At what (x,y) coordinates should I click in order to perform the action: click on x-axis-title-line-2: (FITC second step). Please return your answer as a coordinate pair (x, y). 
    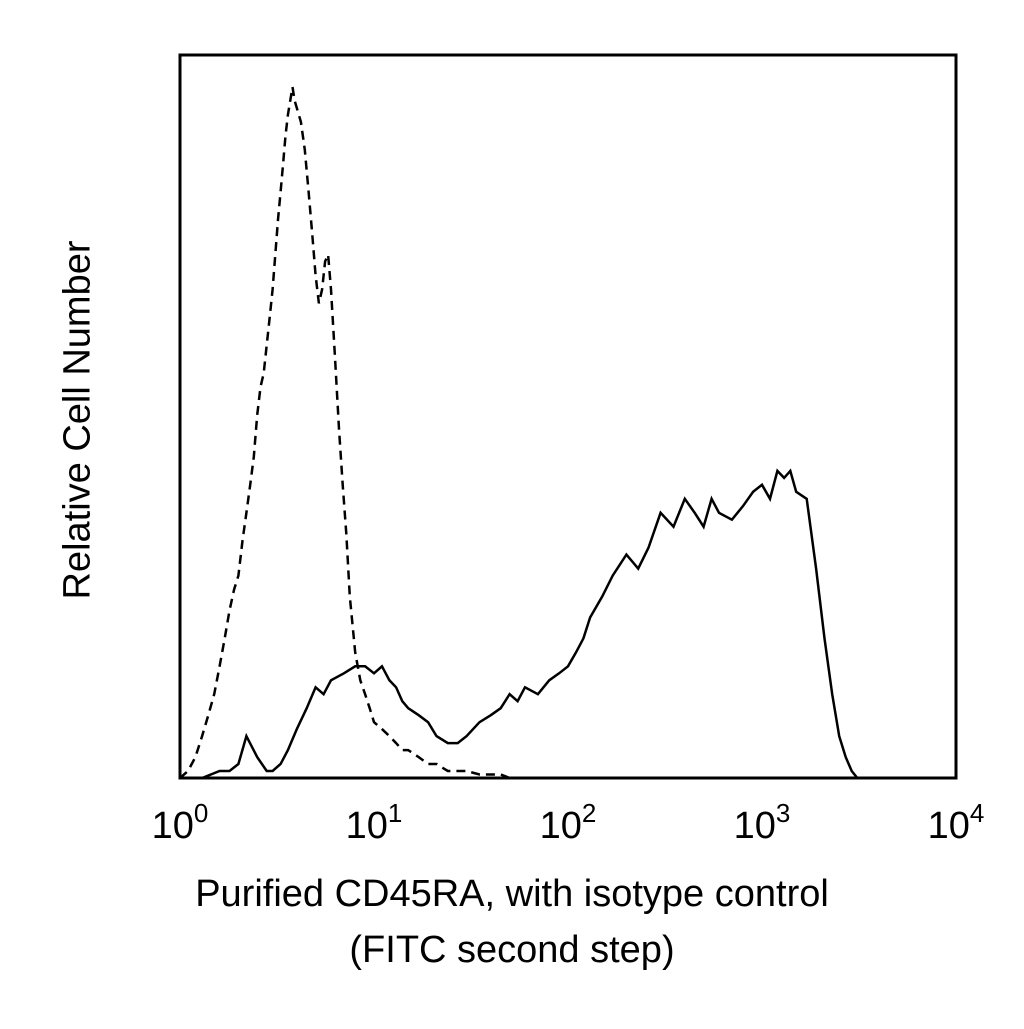
    Looking at the image, I should click on (512, 950).